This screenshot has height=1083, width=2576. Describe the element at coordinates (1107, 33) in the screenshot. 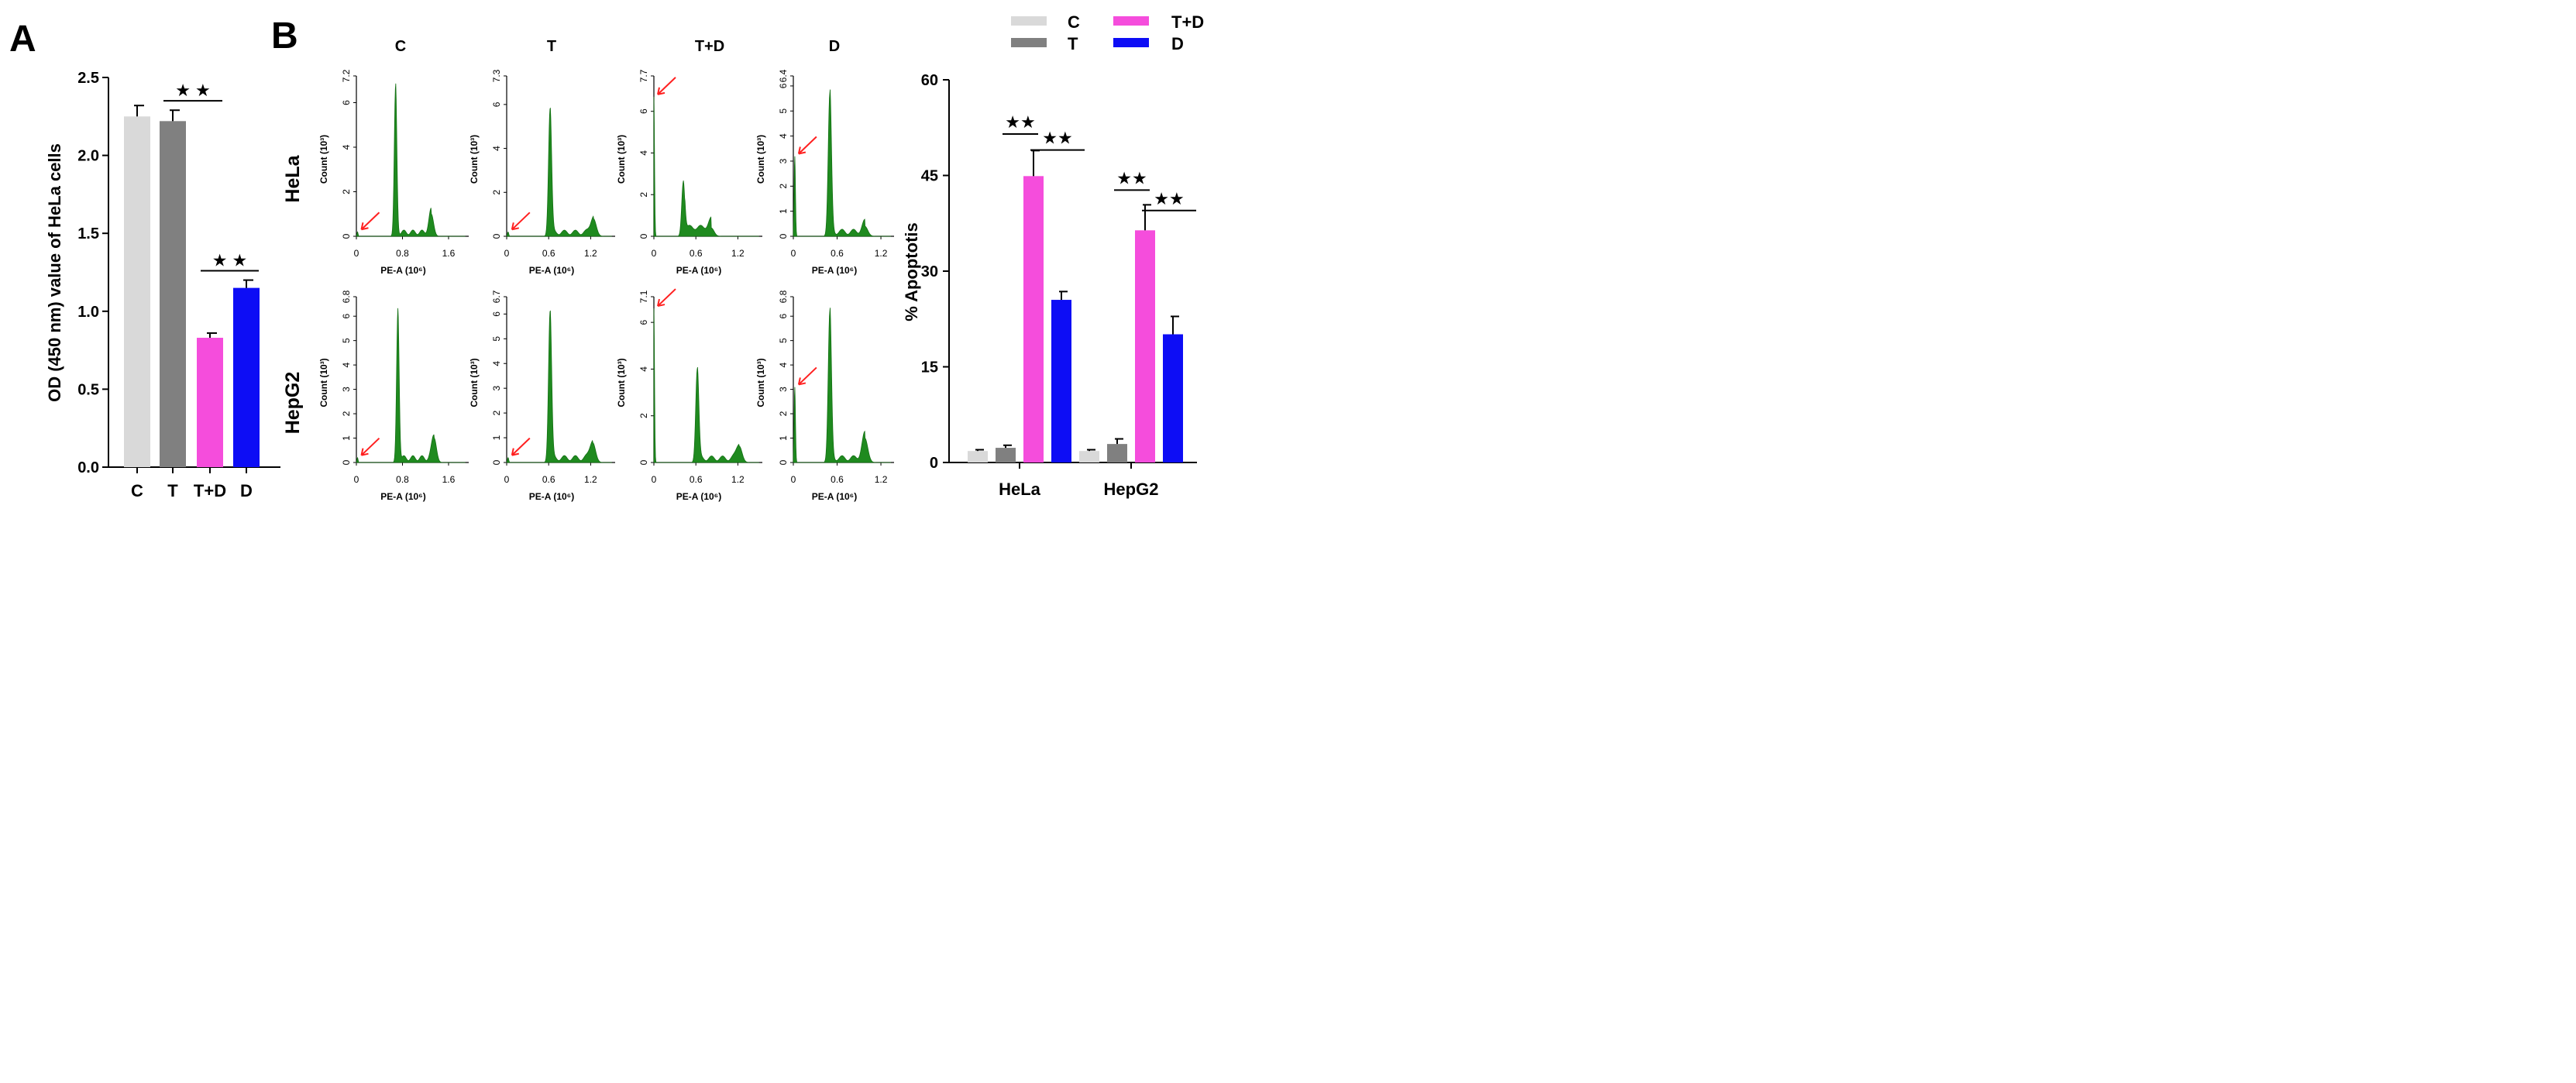

I see `legend: CT T+D D` at that location.